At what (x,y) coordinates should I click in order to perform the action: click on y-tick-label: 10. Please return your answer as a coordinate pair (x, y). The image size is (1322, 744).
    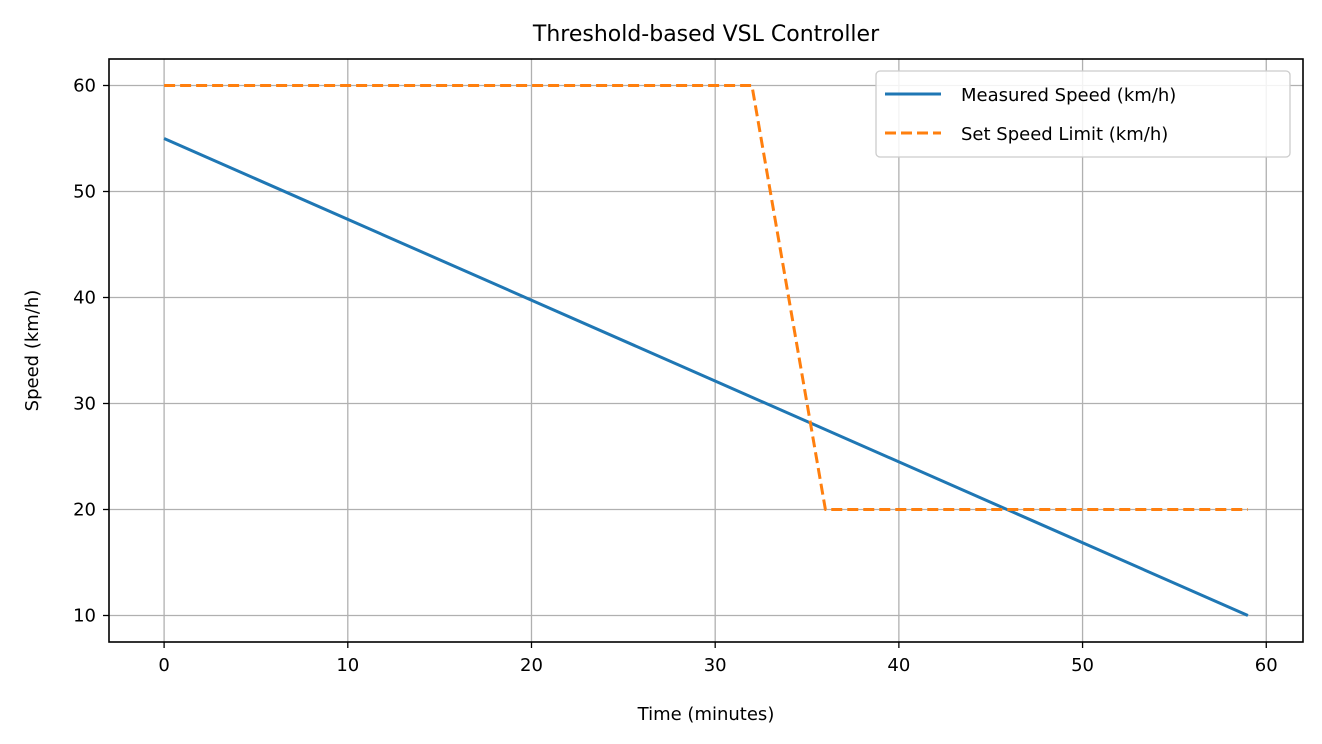
    Looking at the image, I should click on (84, 616).